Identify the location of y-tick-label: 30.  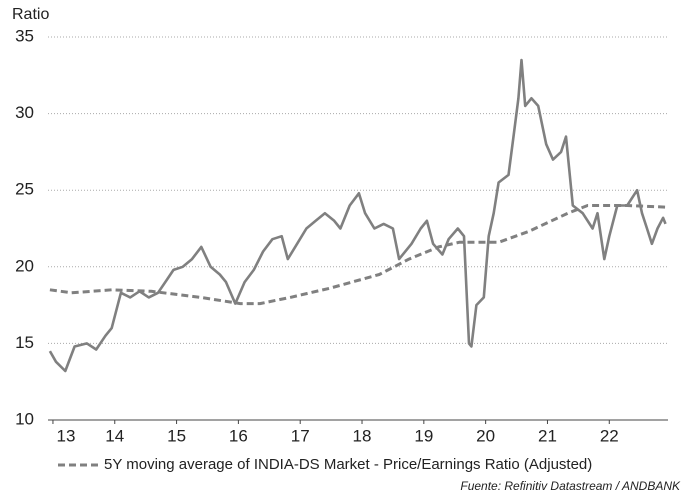
(24, 112).